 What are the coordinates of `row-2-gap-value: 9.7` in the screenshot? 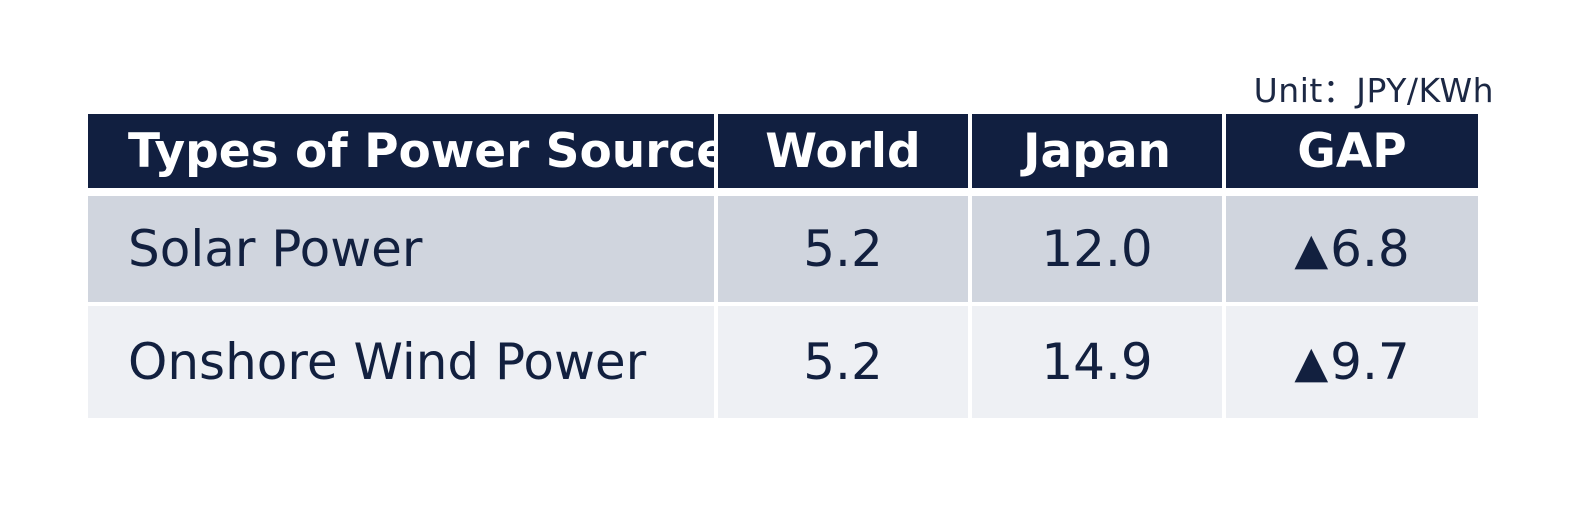 It's located at (1370, 362).